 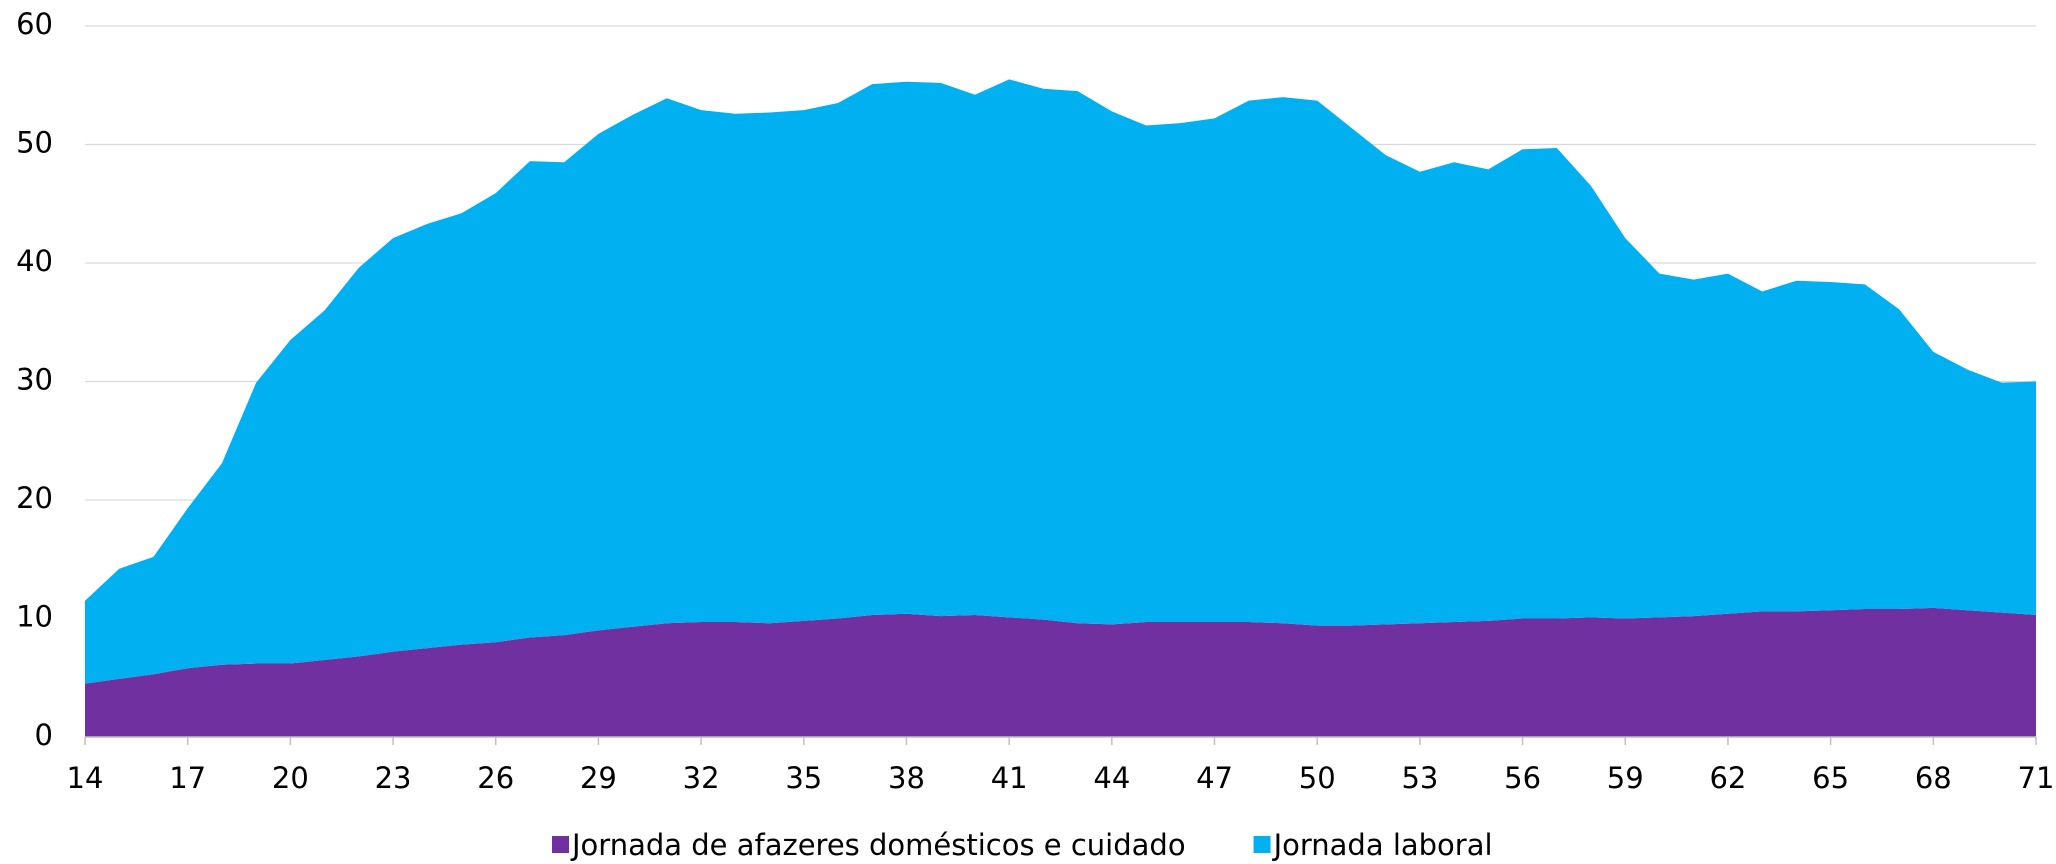 What do you see at coordinates (1625, 778) in the screenshot?
I see `x-tick-label: 59` at bounding box center [1625, 778].